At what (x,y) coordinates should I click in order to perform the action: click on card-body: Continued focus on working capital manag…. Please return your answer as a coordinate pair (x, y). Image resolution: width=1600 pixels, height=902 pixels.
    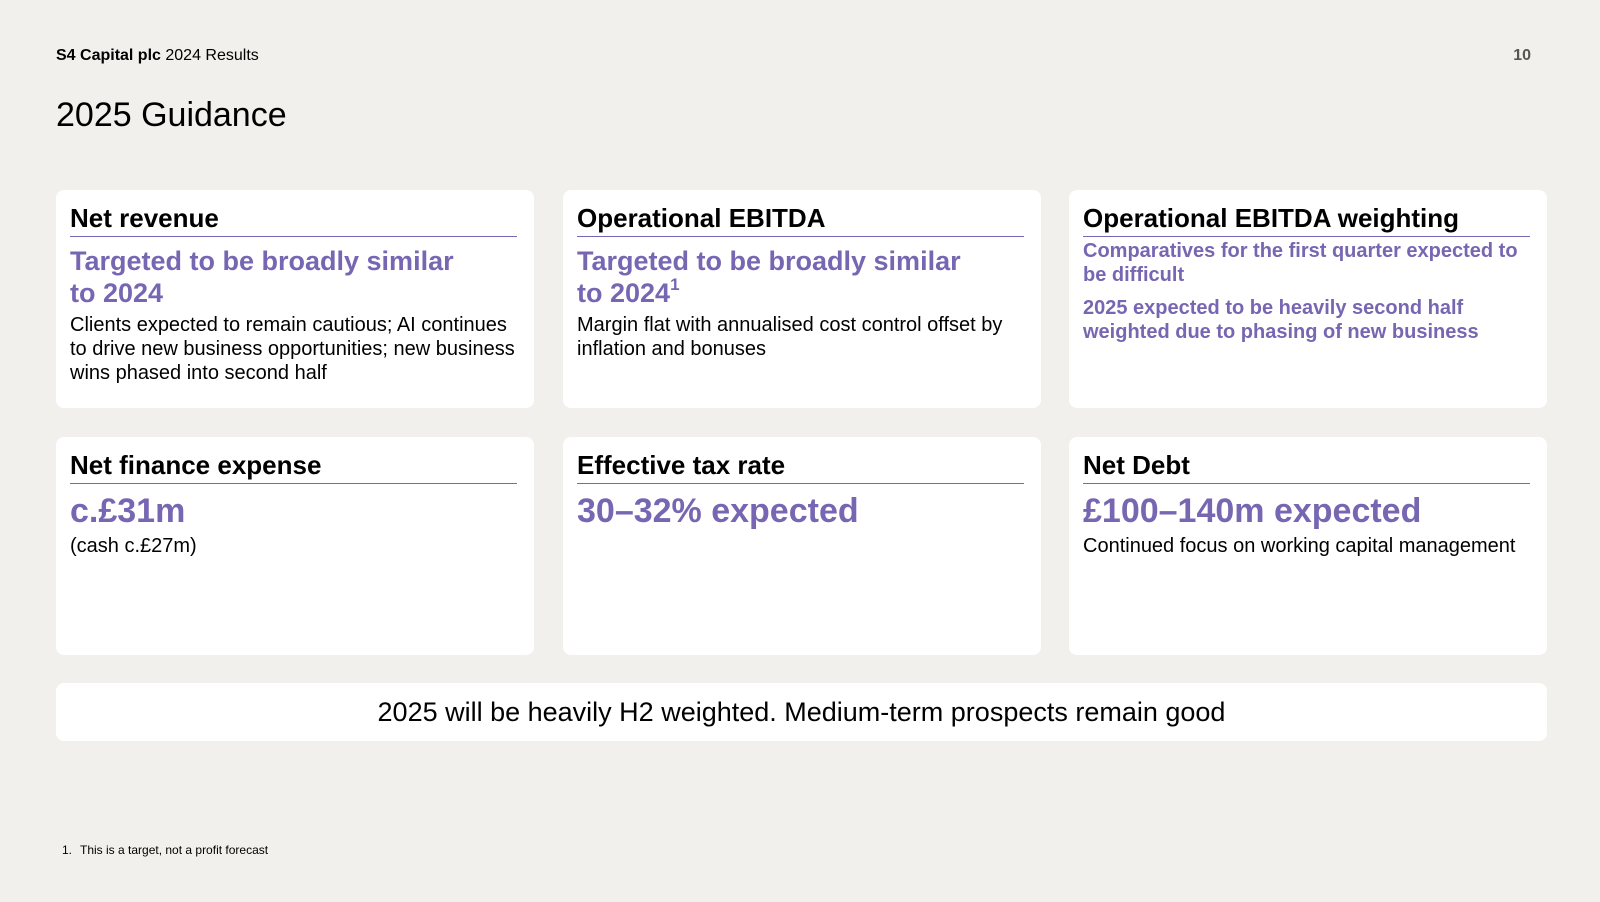
    Looking at the image, I should click on (1299, 546).